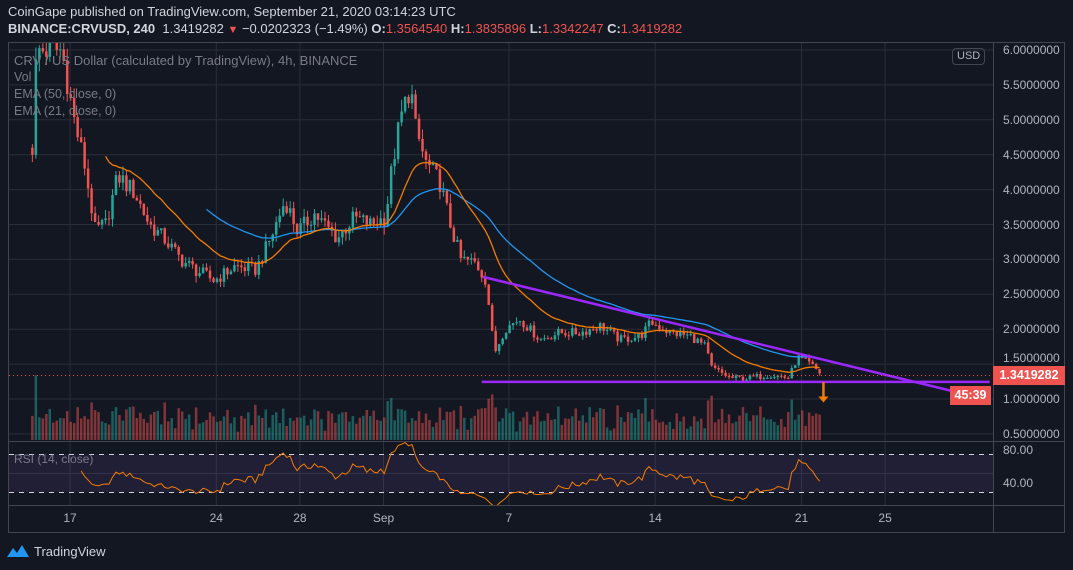 This screenshot has width=1073, height=570. Describe the element at coordinates (378, 28) in the screenshot. I see `open-label: O:` at that location.